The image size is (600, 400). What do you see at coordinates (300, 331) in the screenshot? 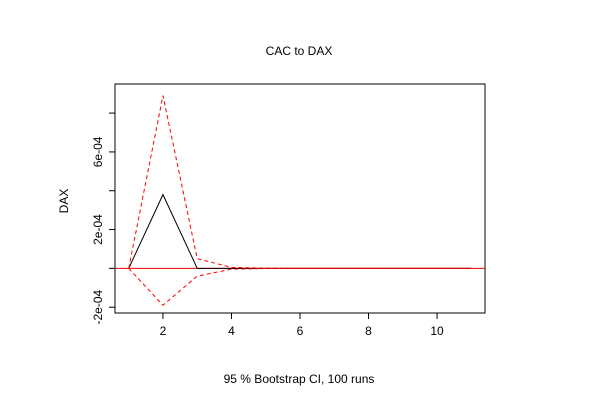
I see `x-tick-label: 6` at bounding box center [300, 331].